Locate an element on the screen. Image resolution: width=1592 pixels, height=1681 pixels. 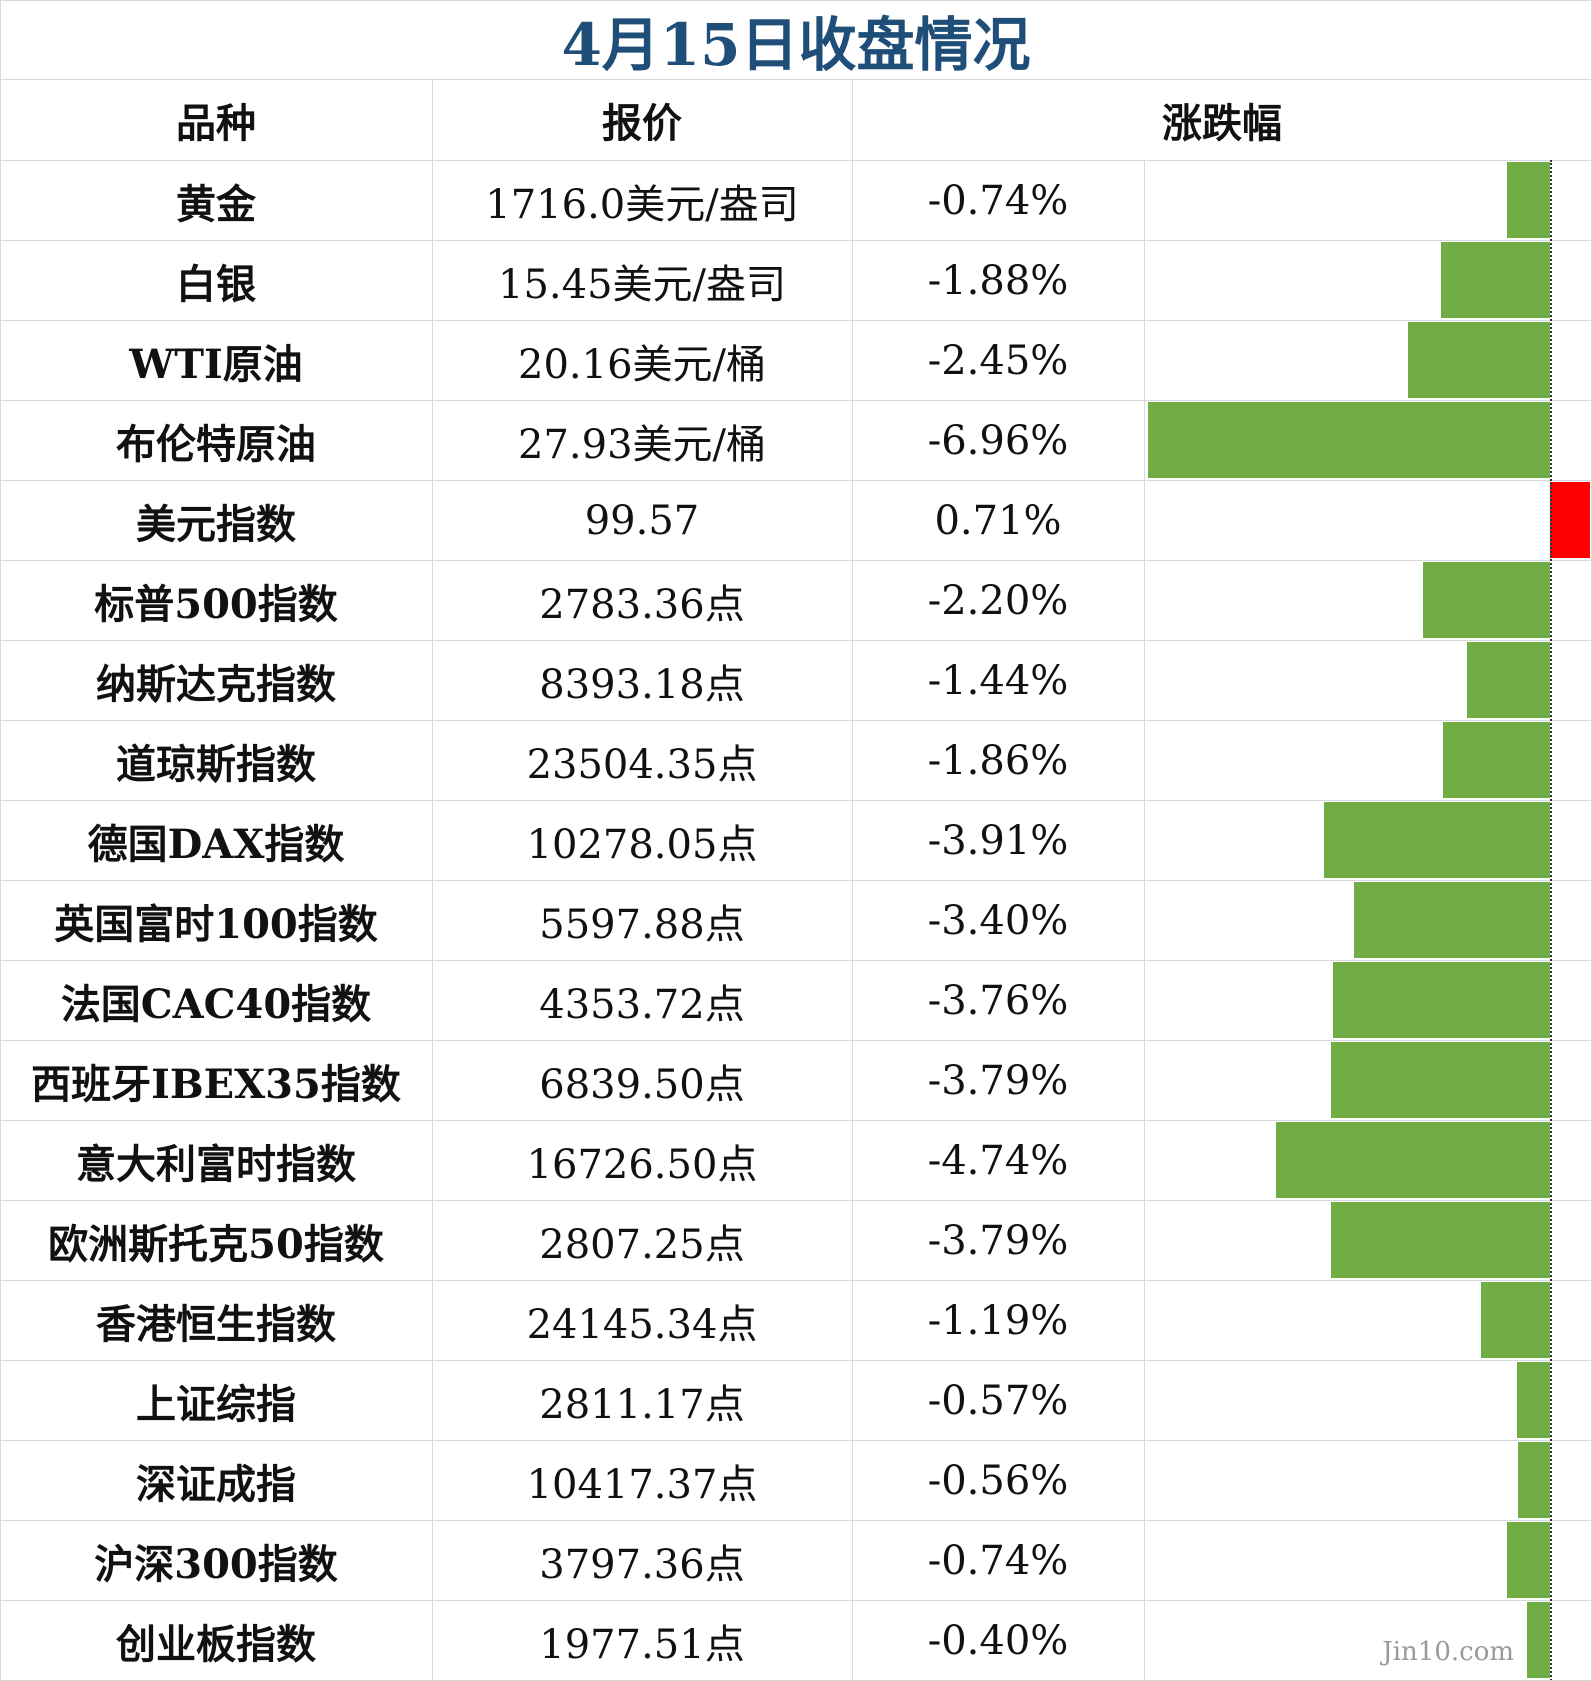
row-name: 香港恒生指数 is located at coordinates (216, 1324).